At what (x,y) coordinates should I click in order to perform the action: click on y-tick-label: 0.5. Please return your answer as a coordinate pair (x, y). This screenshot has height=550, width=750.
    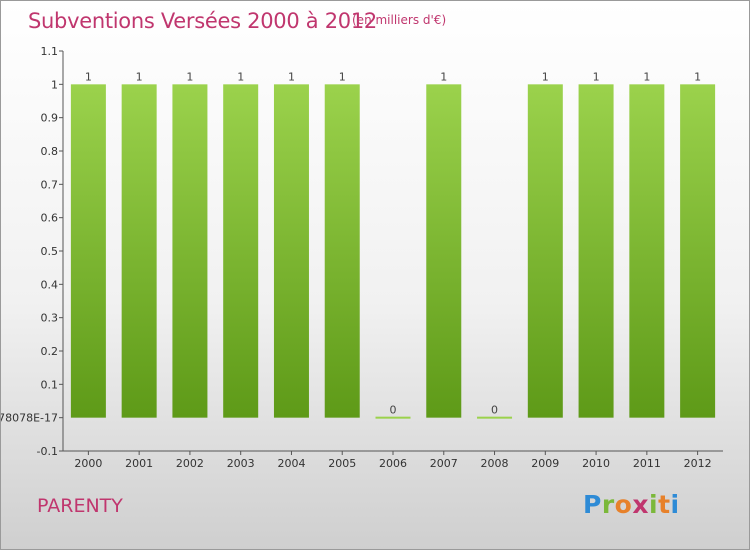
    Looking at the image, I should click on (50, 251).